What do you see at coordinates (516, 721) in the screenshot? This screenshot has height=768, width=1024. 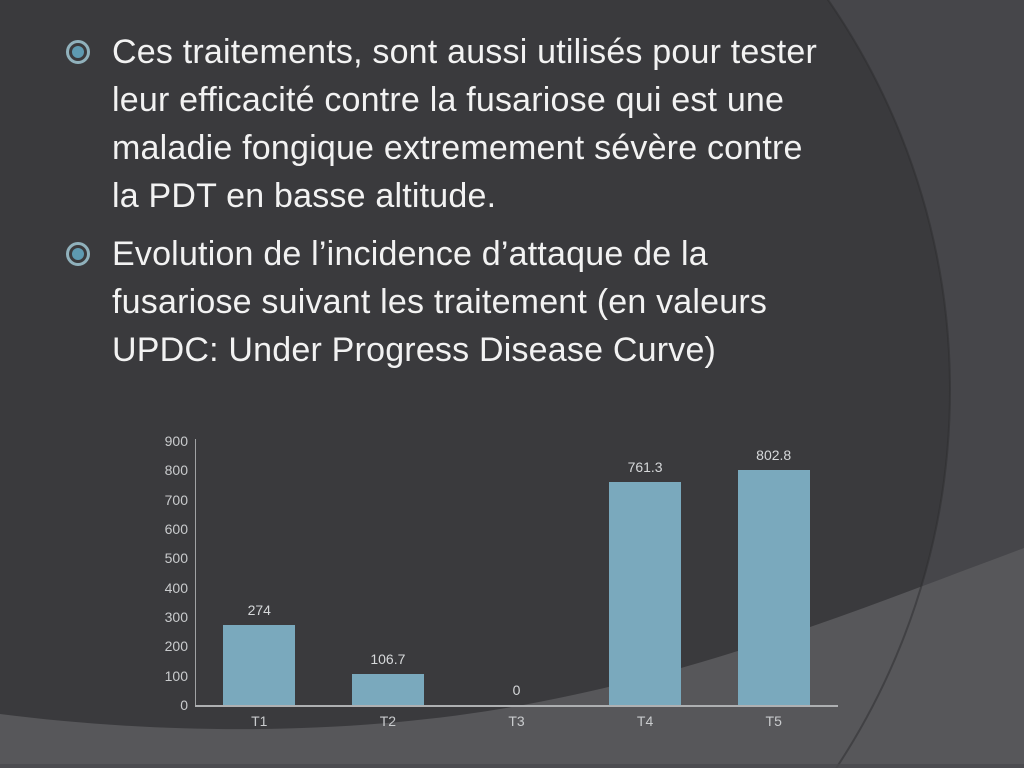 I see `x-axis-category-label: T3` at bounding box center [516, 721].